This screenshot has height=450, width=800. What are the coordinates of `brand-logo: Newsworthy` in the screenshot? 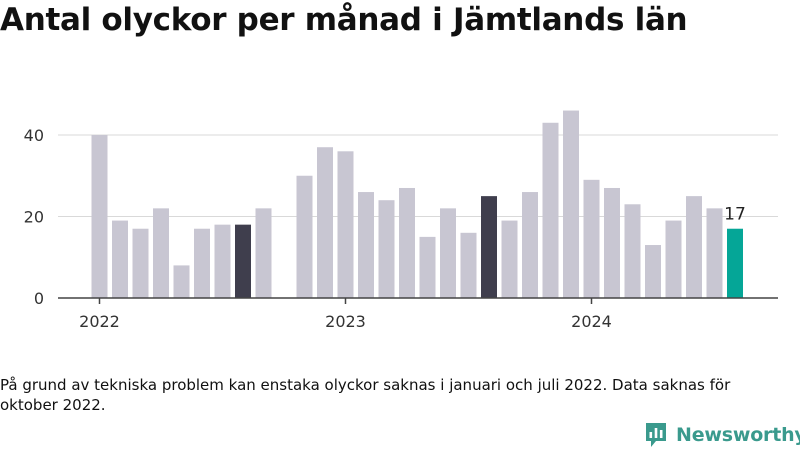 It's located at (722, 435).